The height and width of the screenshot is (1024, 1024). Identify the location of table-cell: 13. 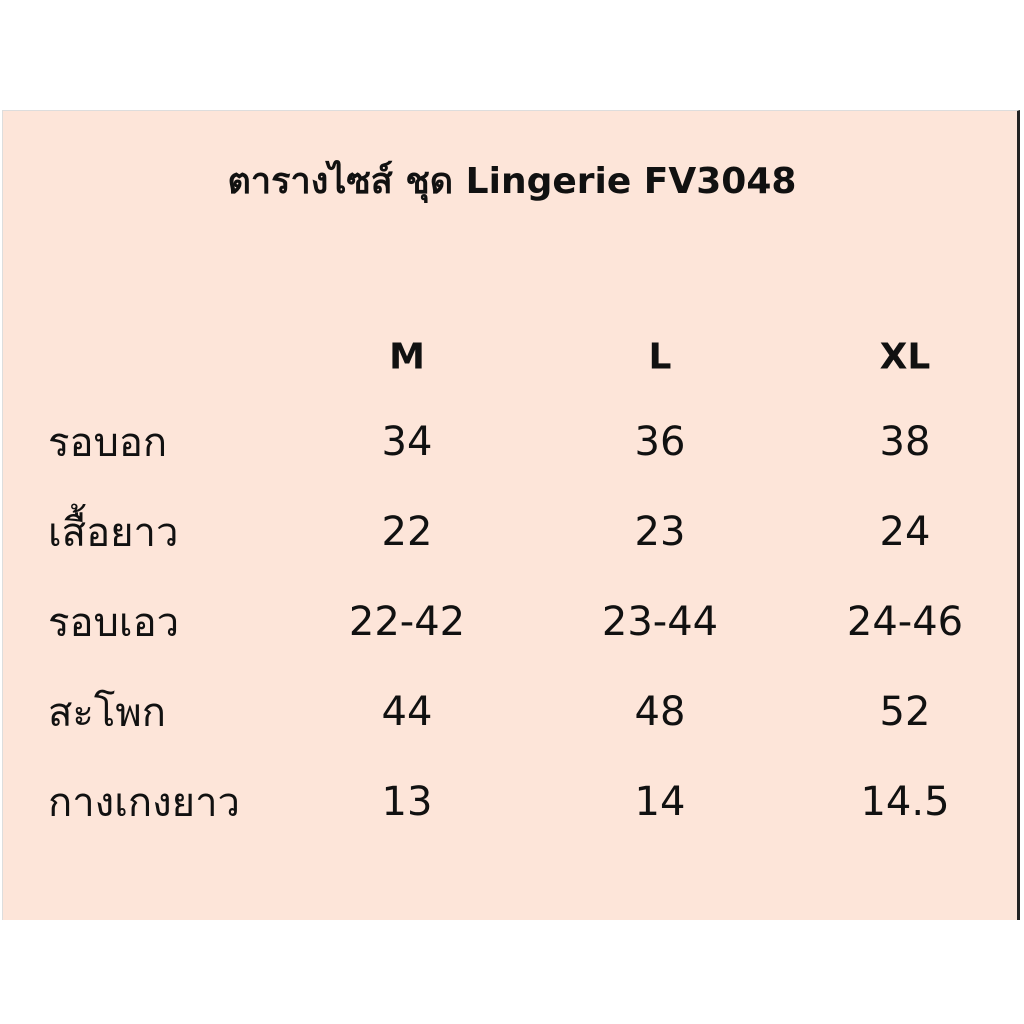
(407, 802).